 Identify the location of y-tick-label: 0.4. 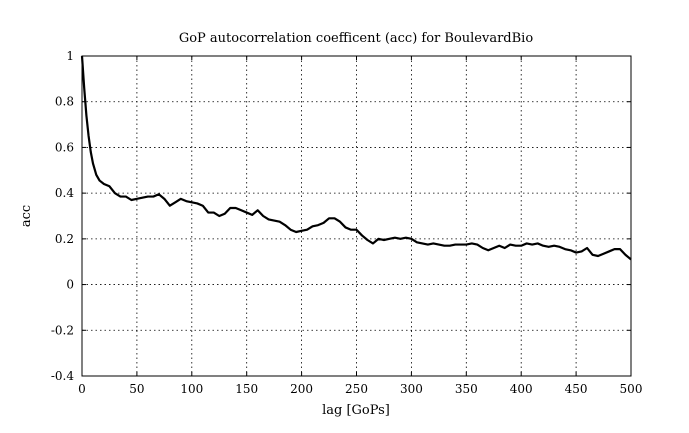
(64, 193).